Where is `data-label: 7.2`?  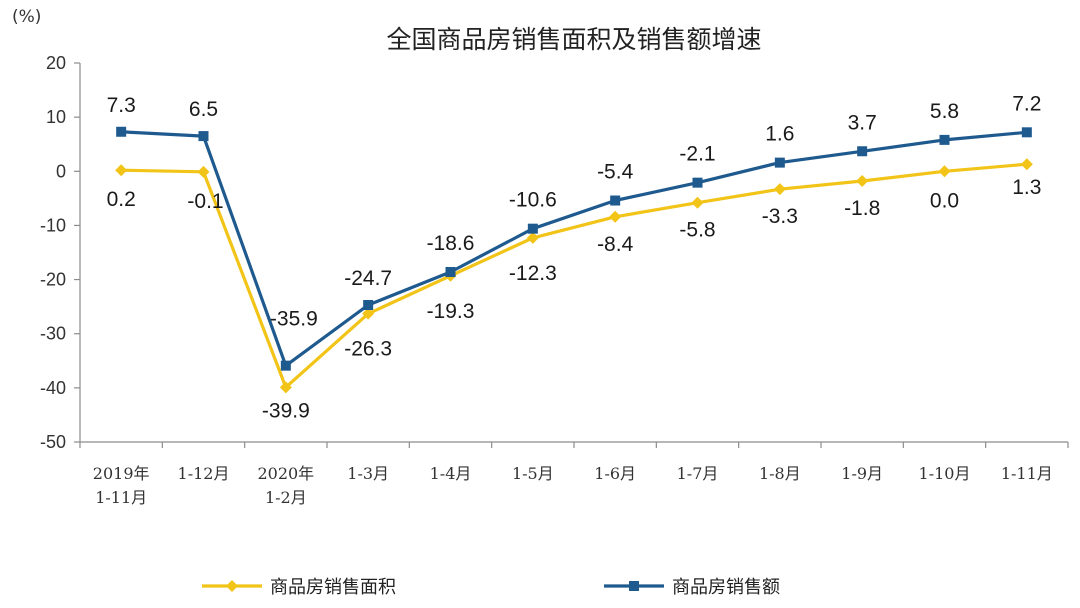
data-label: 7.2 is located at coordinates (1026, 103).